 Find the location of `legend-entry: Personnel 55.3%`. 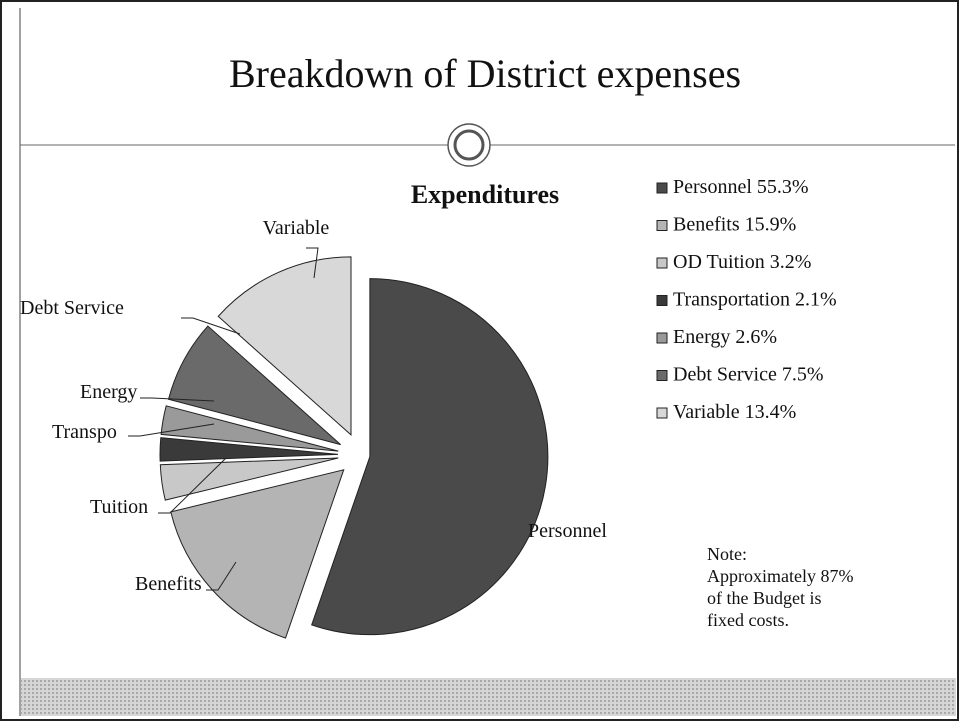

legend-entry: Personnel 55.3% is located at coordinates (741, 187).